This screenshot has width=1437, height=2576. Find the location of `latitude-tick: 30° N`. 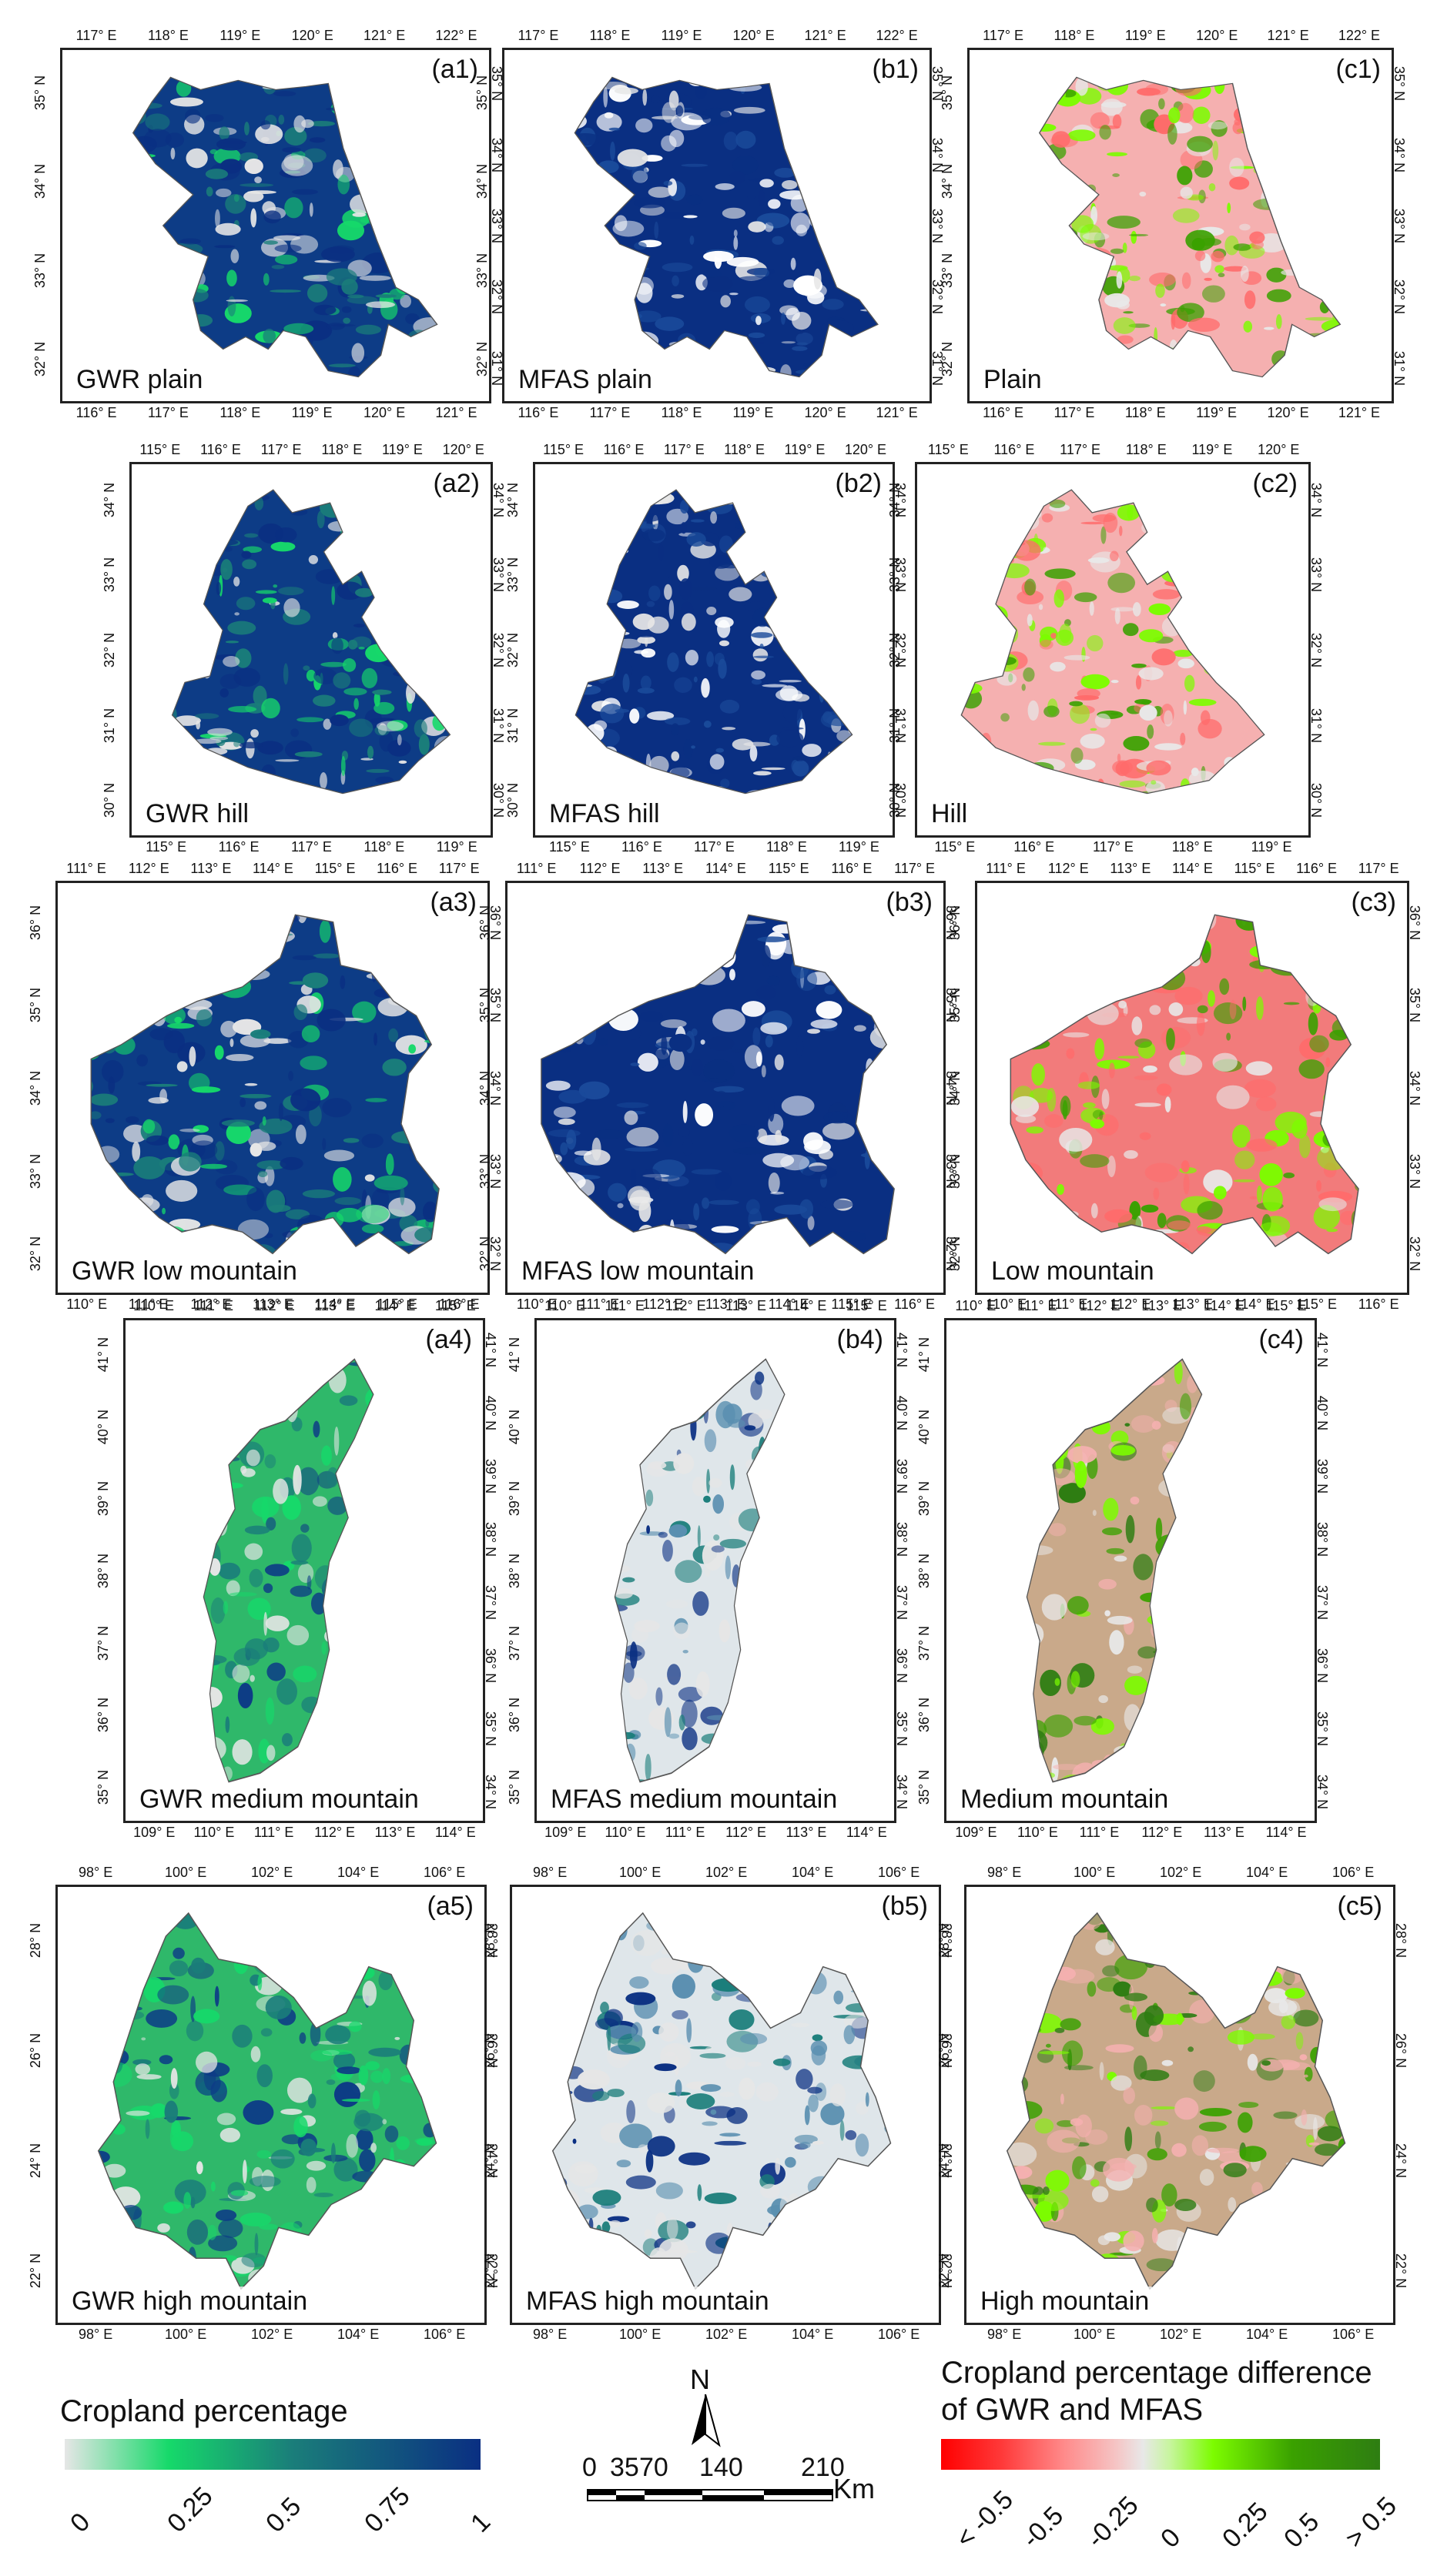

latitude-tick: 30° N is located at coordinates (499, 801).